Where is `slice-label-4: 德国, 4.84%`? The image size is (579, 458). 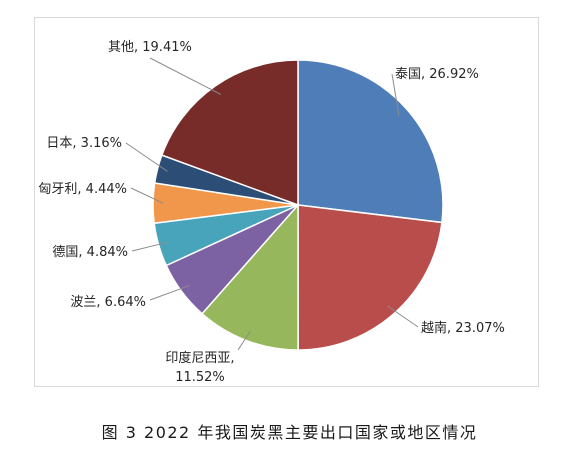
slice-label-4: 德国, 4.84% is located at coordinates (90, 252).